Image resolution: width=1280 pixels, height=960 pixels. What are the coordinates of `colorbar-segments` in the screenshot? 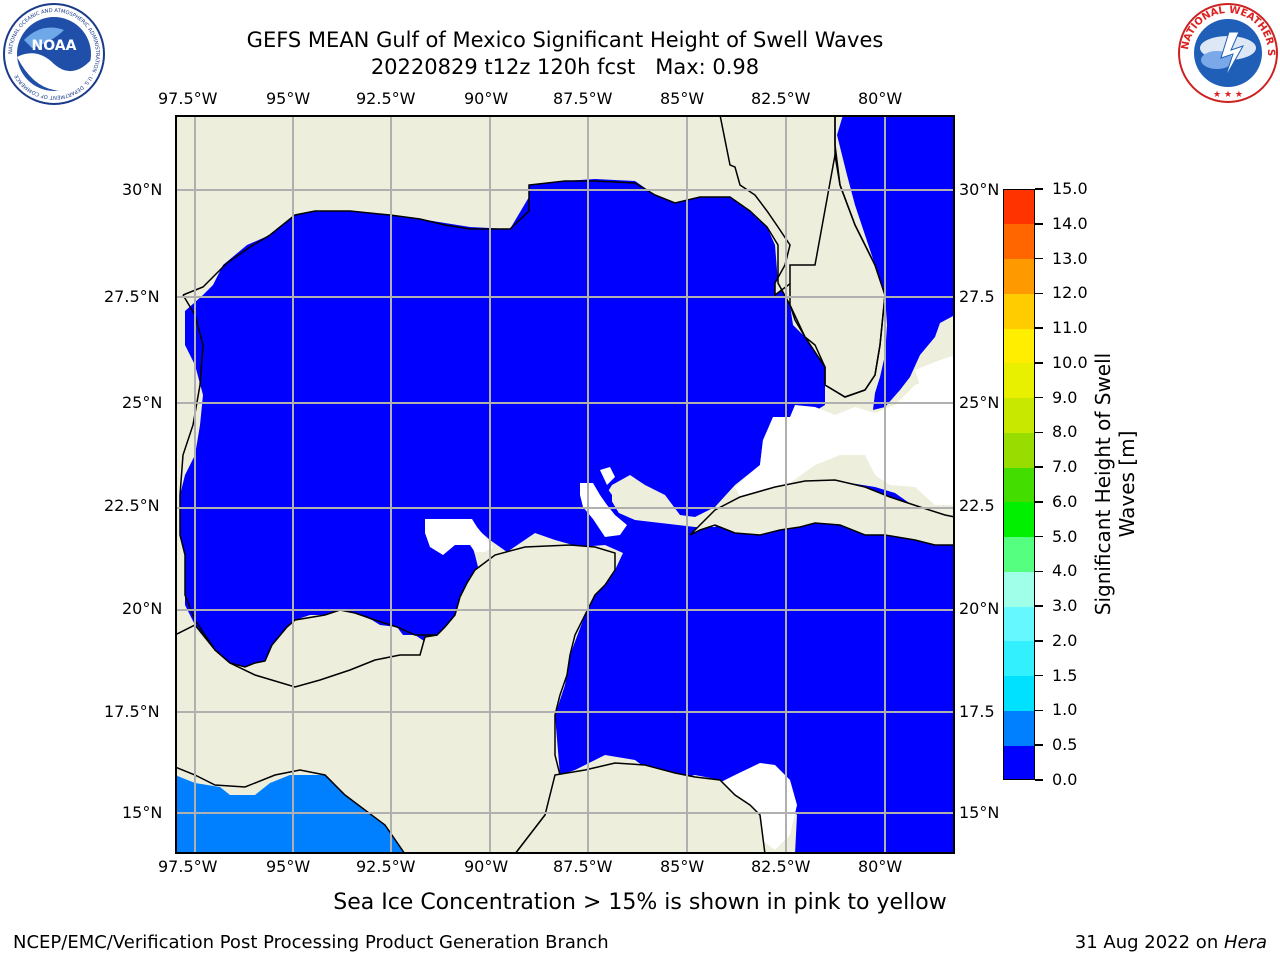 It's located at (1019, 485).